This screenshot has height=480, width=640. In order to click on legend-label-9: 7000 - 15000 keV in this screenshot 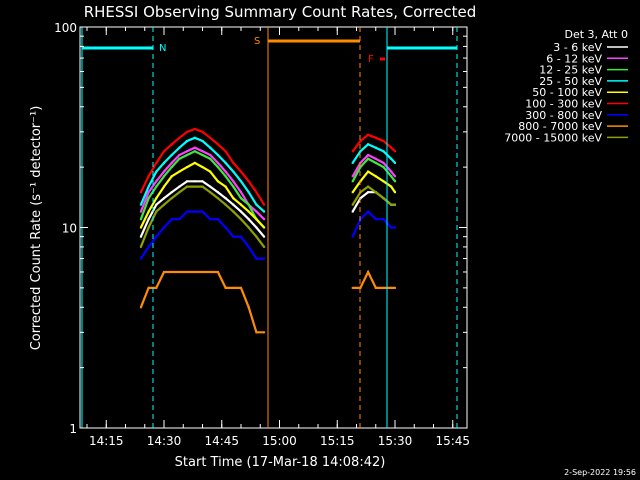, I will do `click(553, 137)`.